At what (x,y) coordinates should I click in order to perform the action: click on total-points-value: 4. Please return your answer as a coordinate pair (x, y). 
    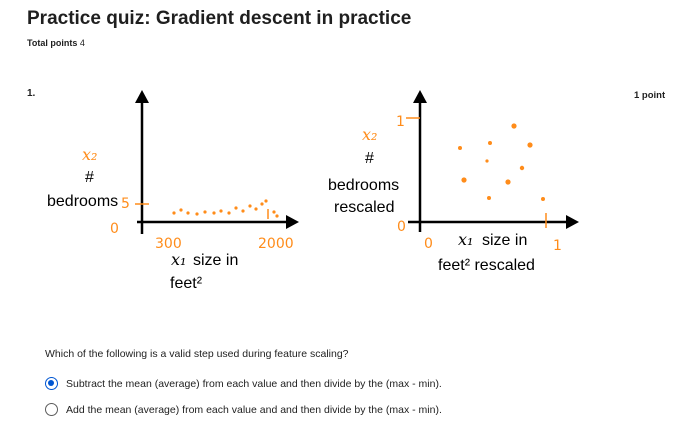
    Looking at the image, I should click on (82, 43).